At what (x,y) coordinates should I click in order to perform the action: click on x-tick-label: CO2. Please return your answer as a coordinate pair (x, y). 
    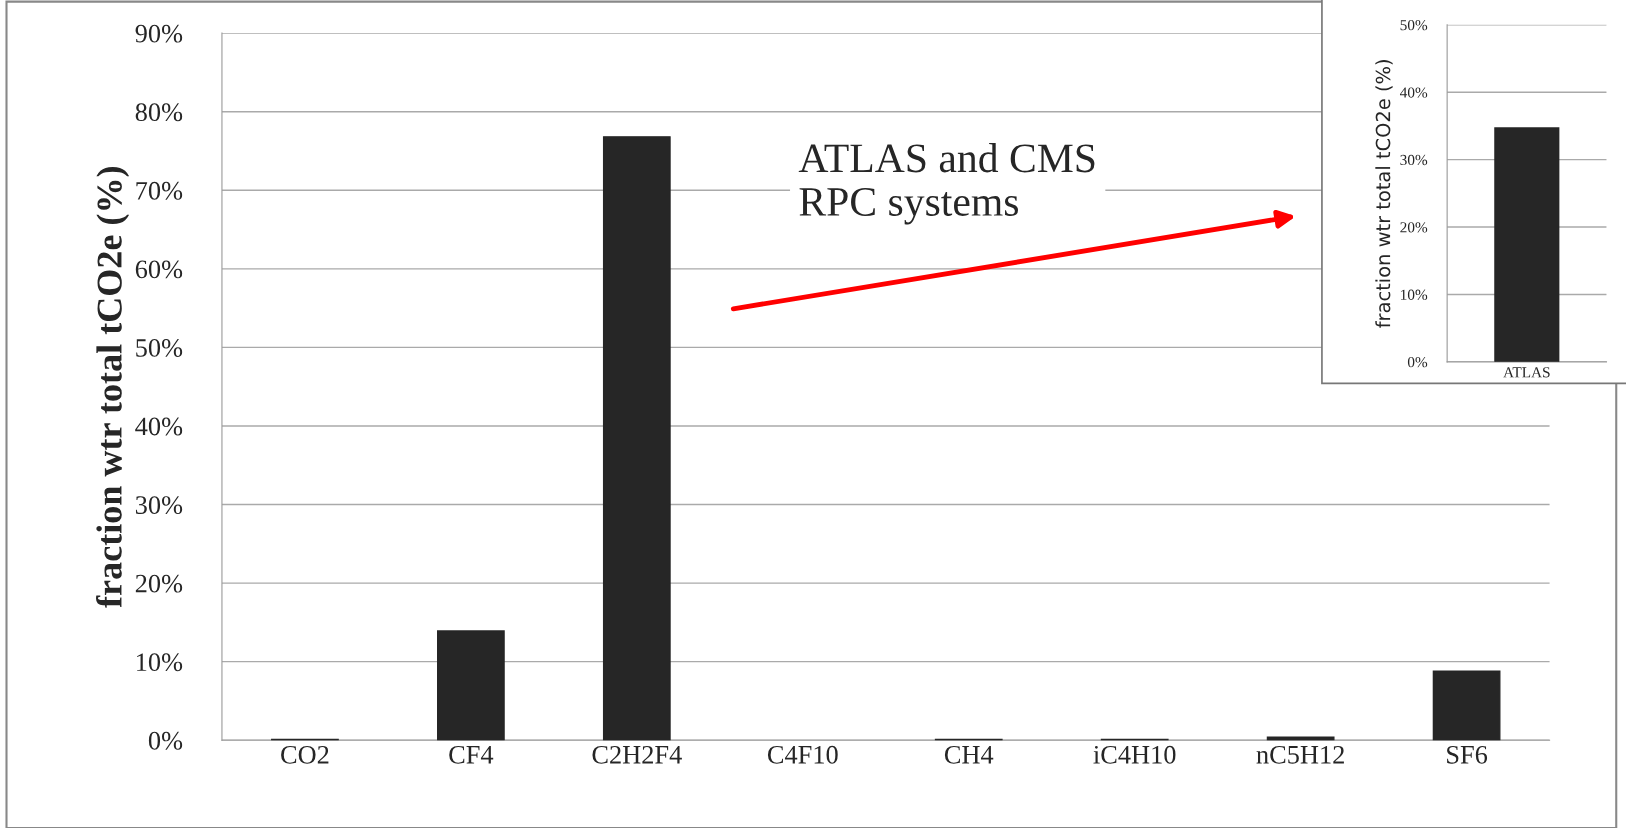
    Looking at the image, I should click on (305, 754).